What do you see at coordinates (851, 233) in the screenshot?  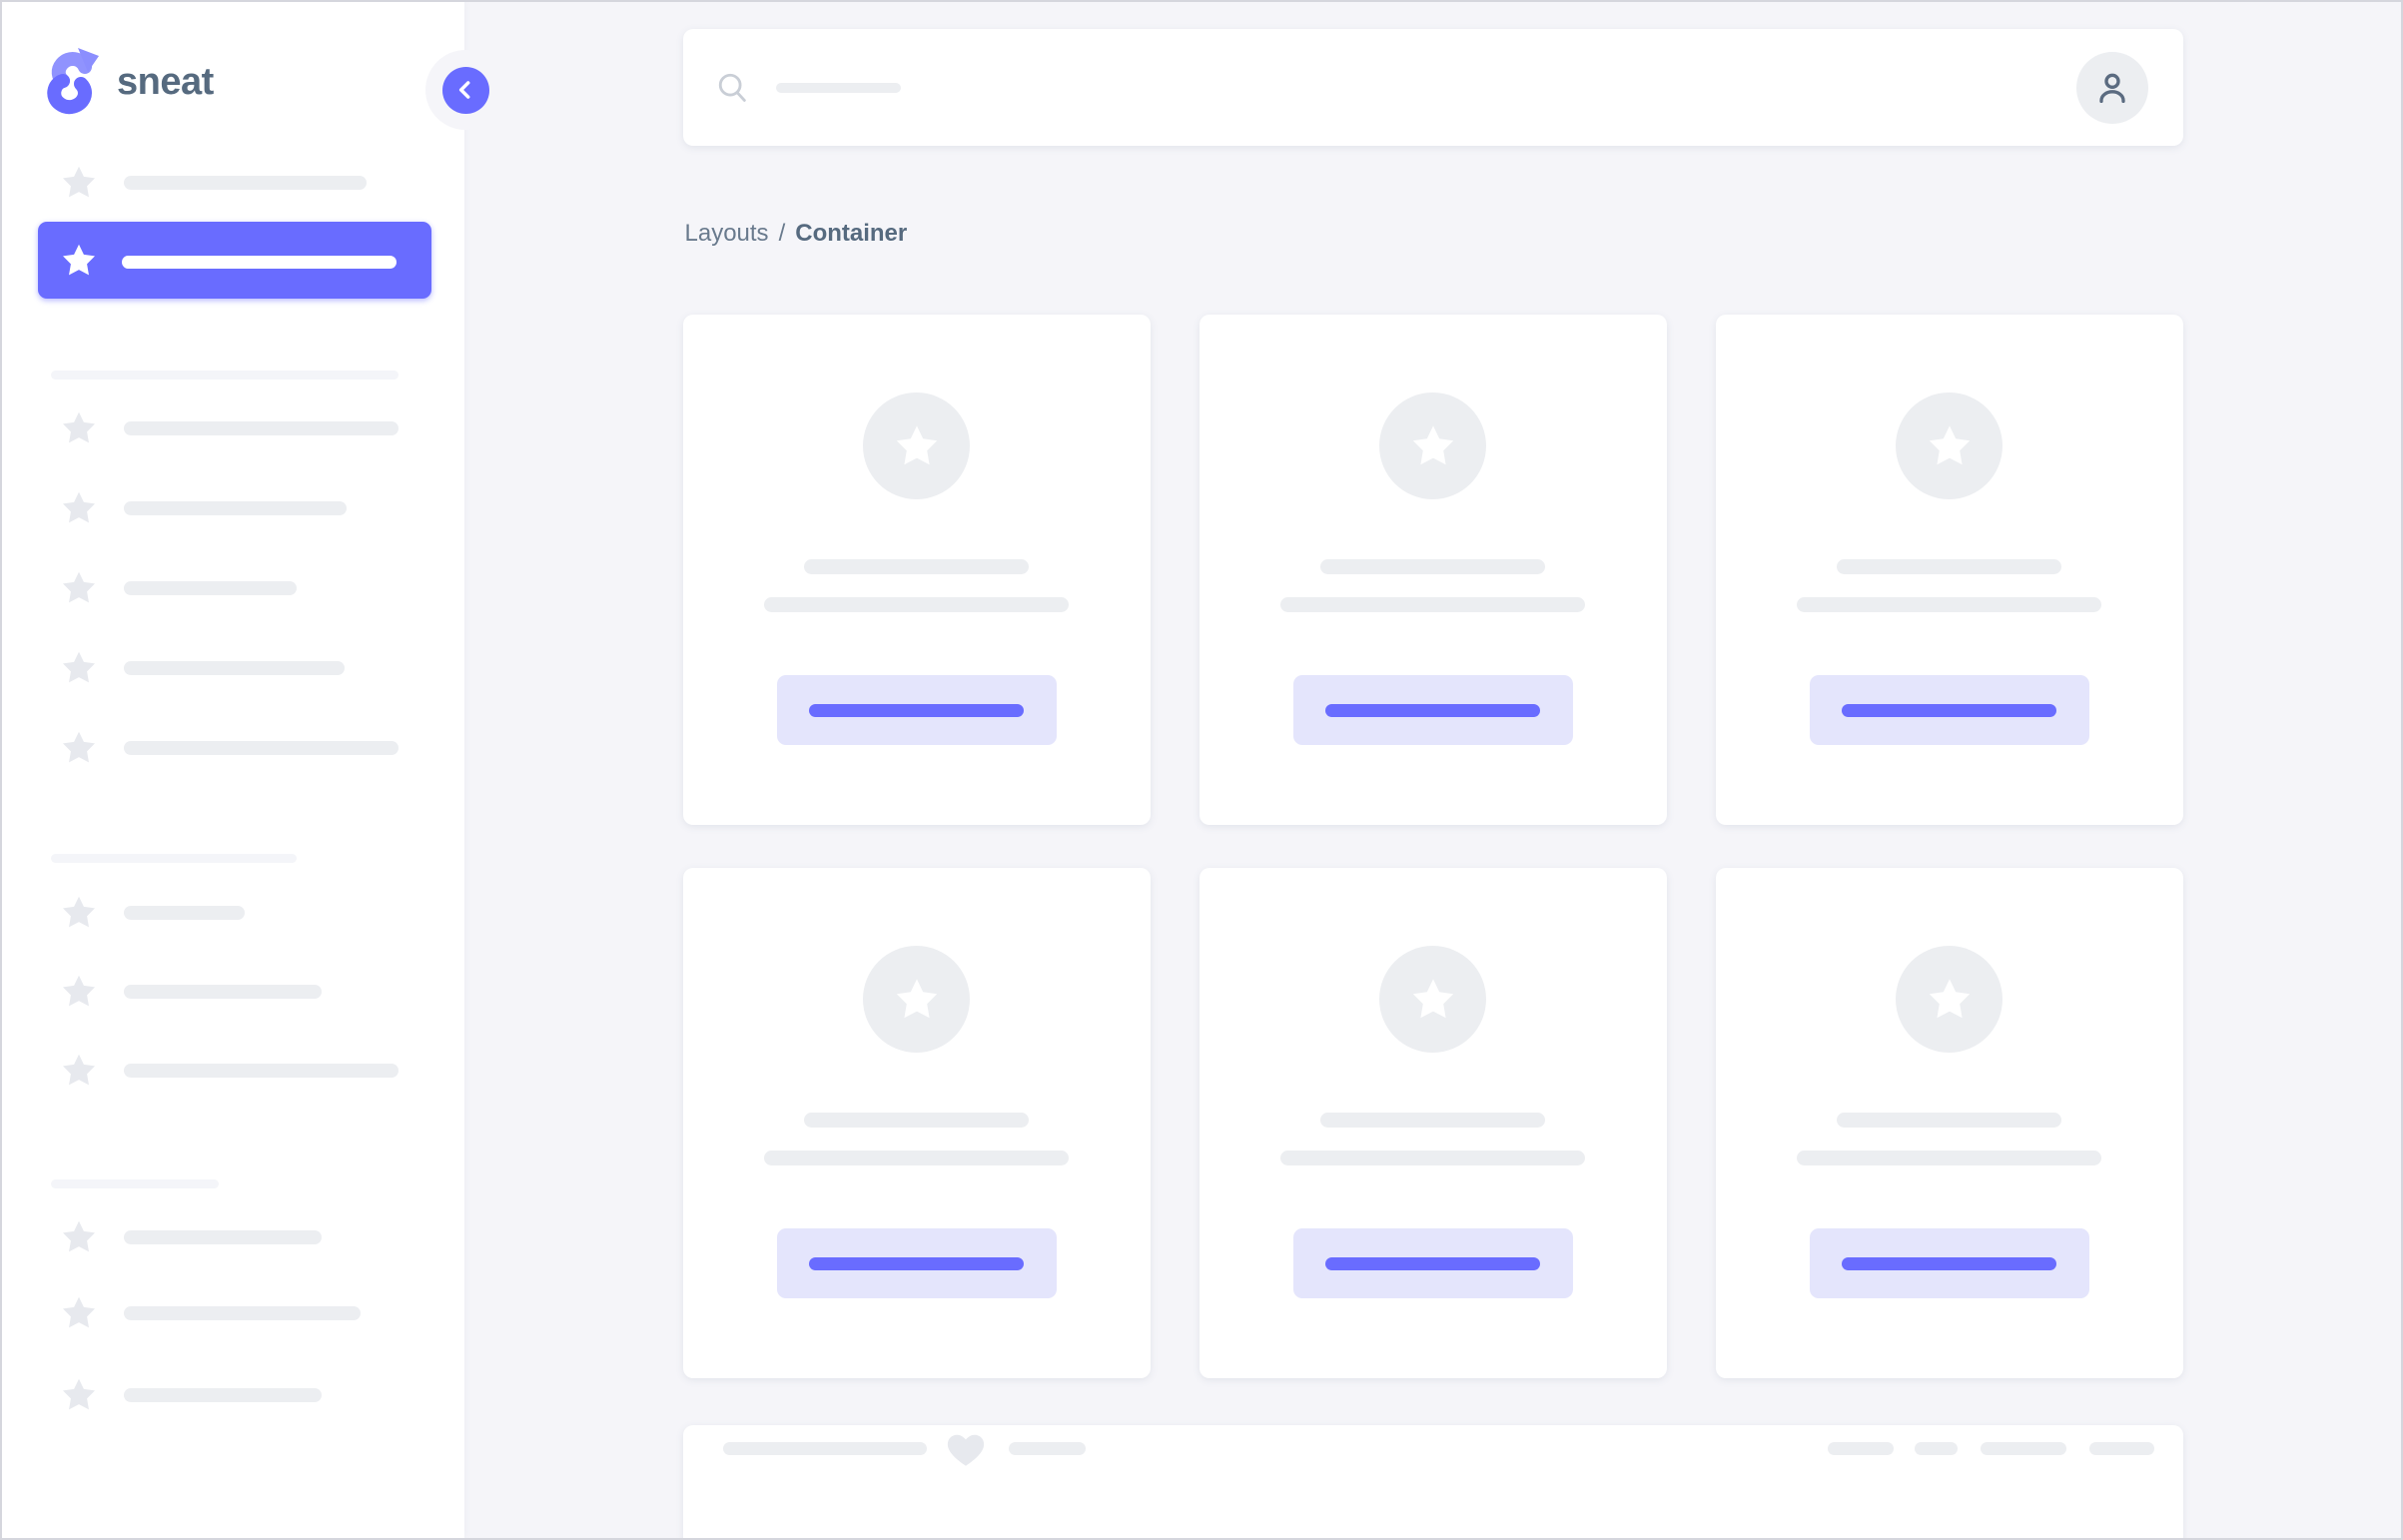 I see `breadcrumb-current: Container` at bounding box center [851, 233].